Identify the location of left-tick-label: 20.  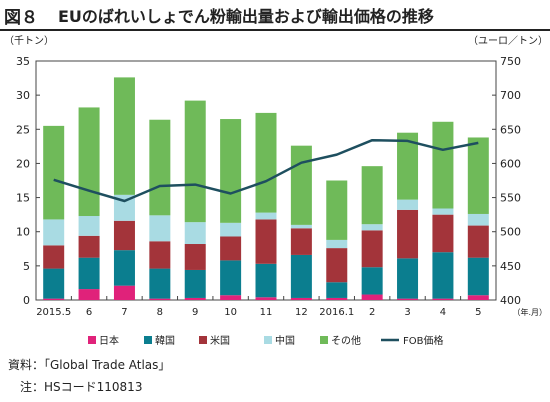
(23, 163).